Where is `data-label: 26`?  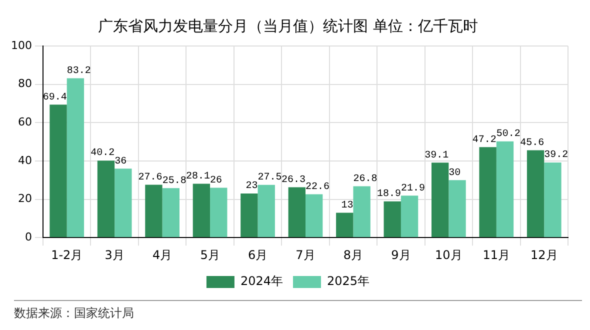 data-label: 26 is located at coordinates (216, 180).